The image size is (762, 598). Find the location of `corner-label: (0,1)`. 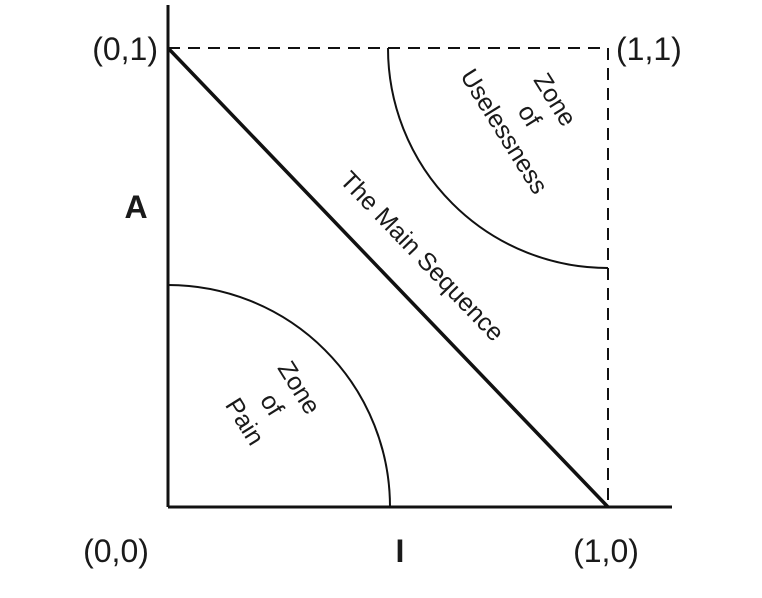

corner-label: (0,1) is located at coordinates (125, 49).